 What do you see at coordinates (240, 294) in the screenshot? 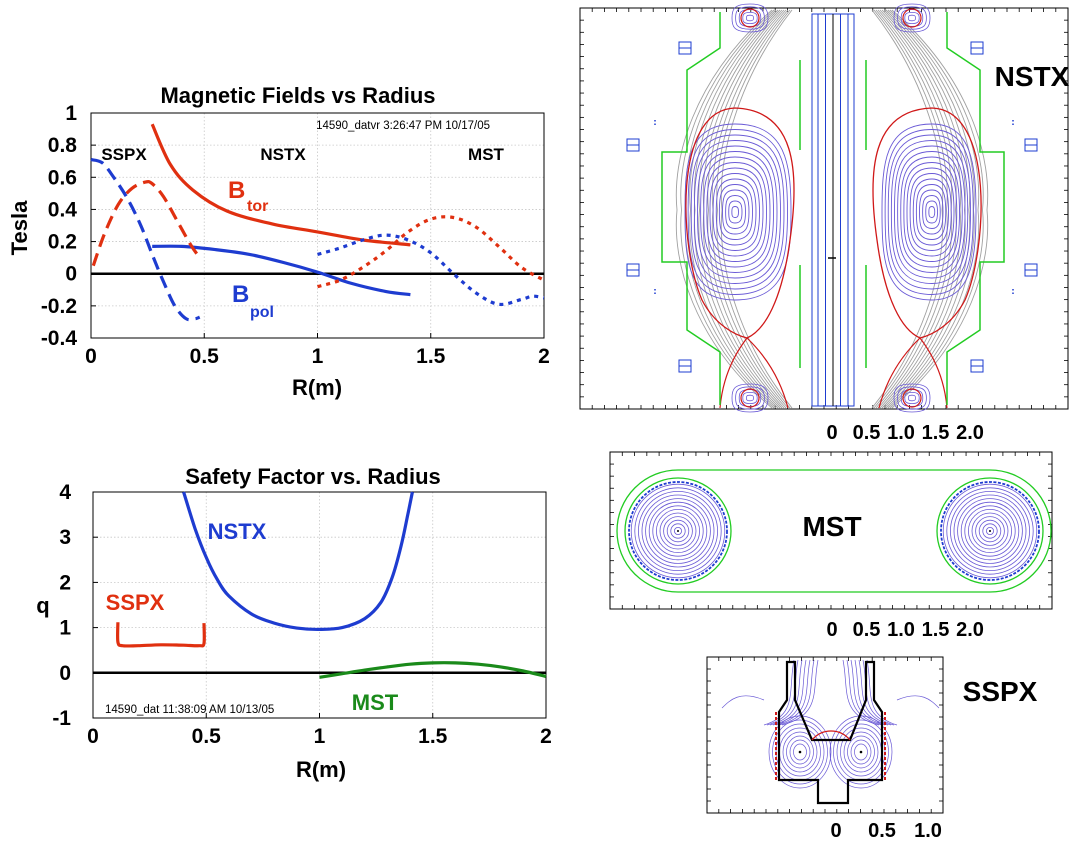
I see `bpol-label: B` at bounding box center [240, 294].